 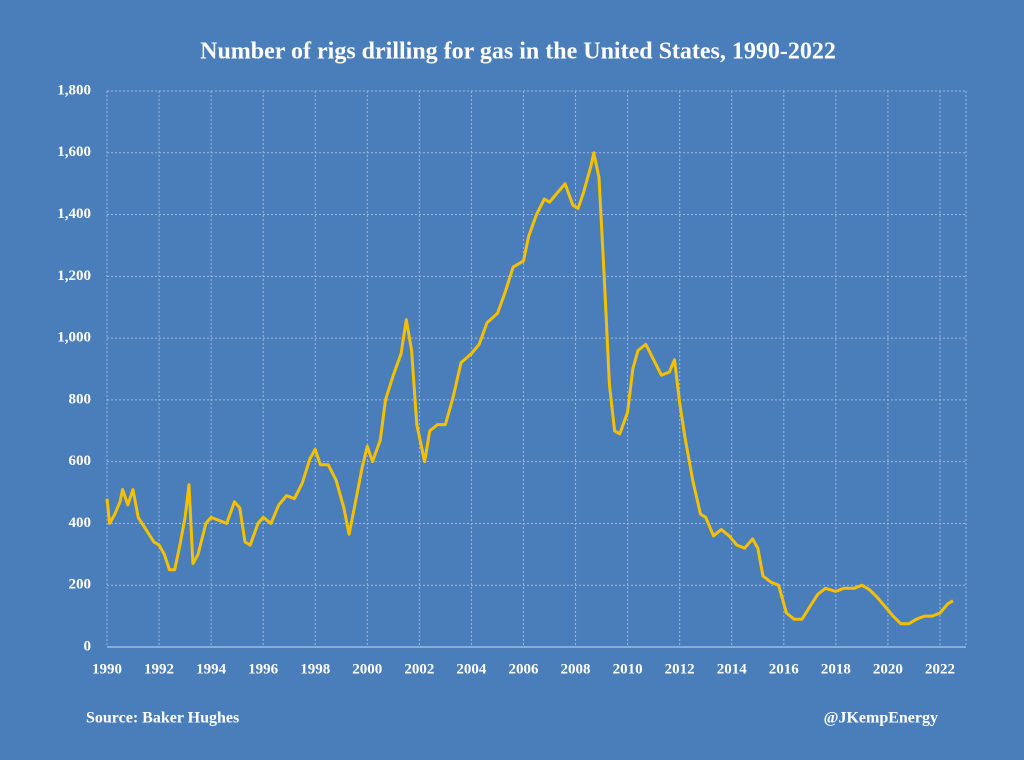 What do you see at coordinates (576, 669) in the screenshot?
I see `x-tick-label: 2008` at bounding box center [576, 669].